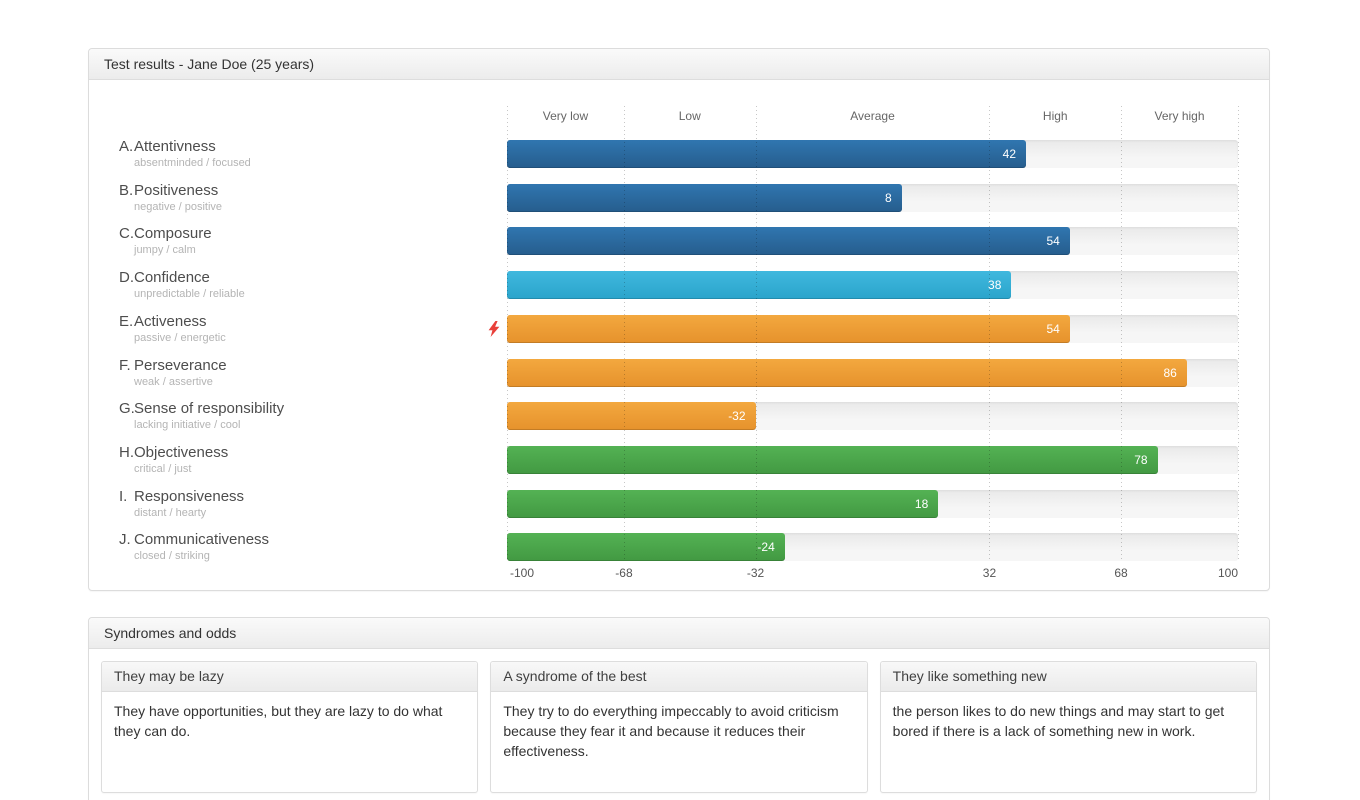 This screenshot has height=800, width=1360. I want to click on row-label-subtitle: distant / hearty, so click(170, 512).